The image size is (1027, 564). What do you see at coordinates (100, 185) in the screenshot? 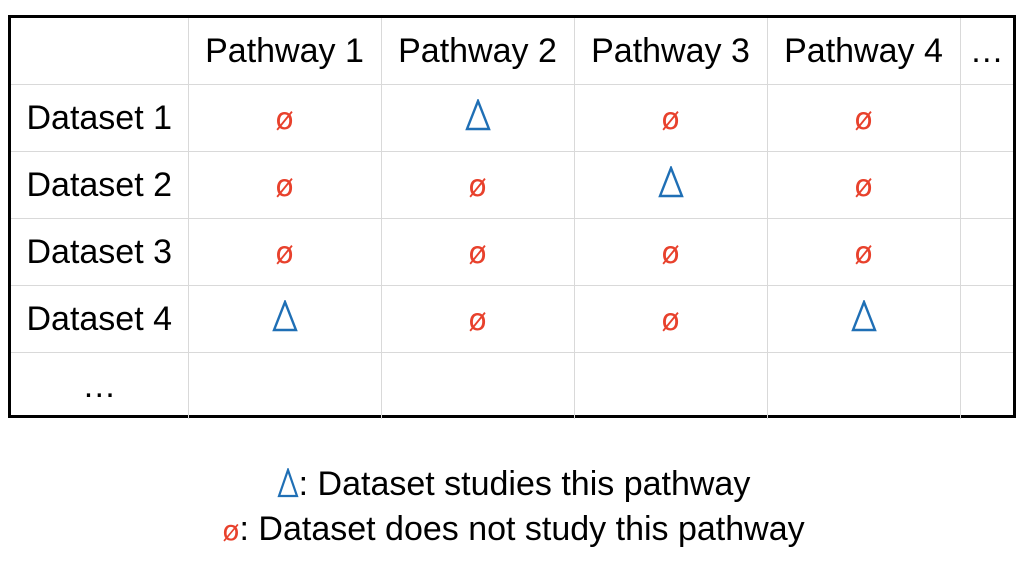
I see `row-label: Dataset 2` at bounding box center [100, 185].